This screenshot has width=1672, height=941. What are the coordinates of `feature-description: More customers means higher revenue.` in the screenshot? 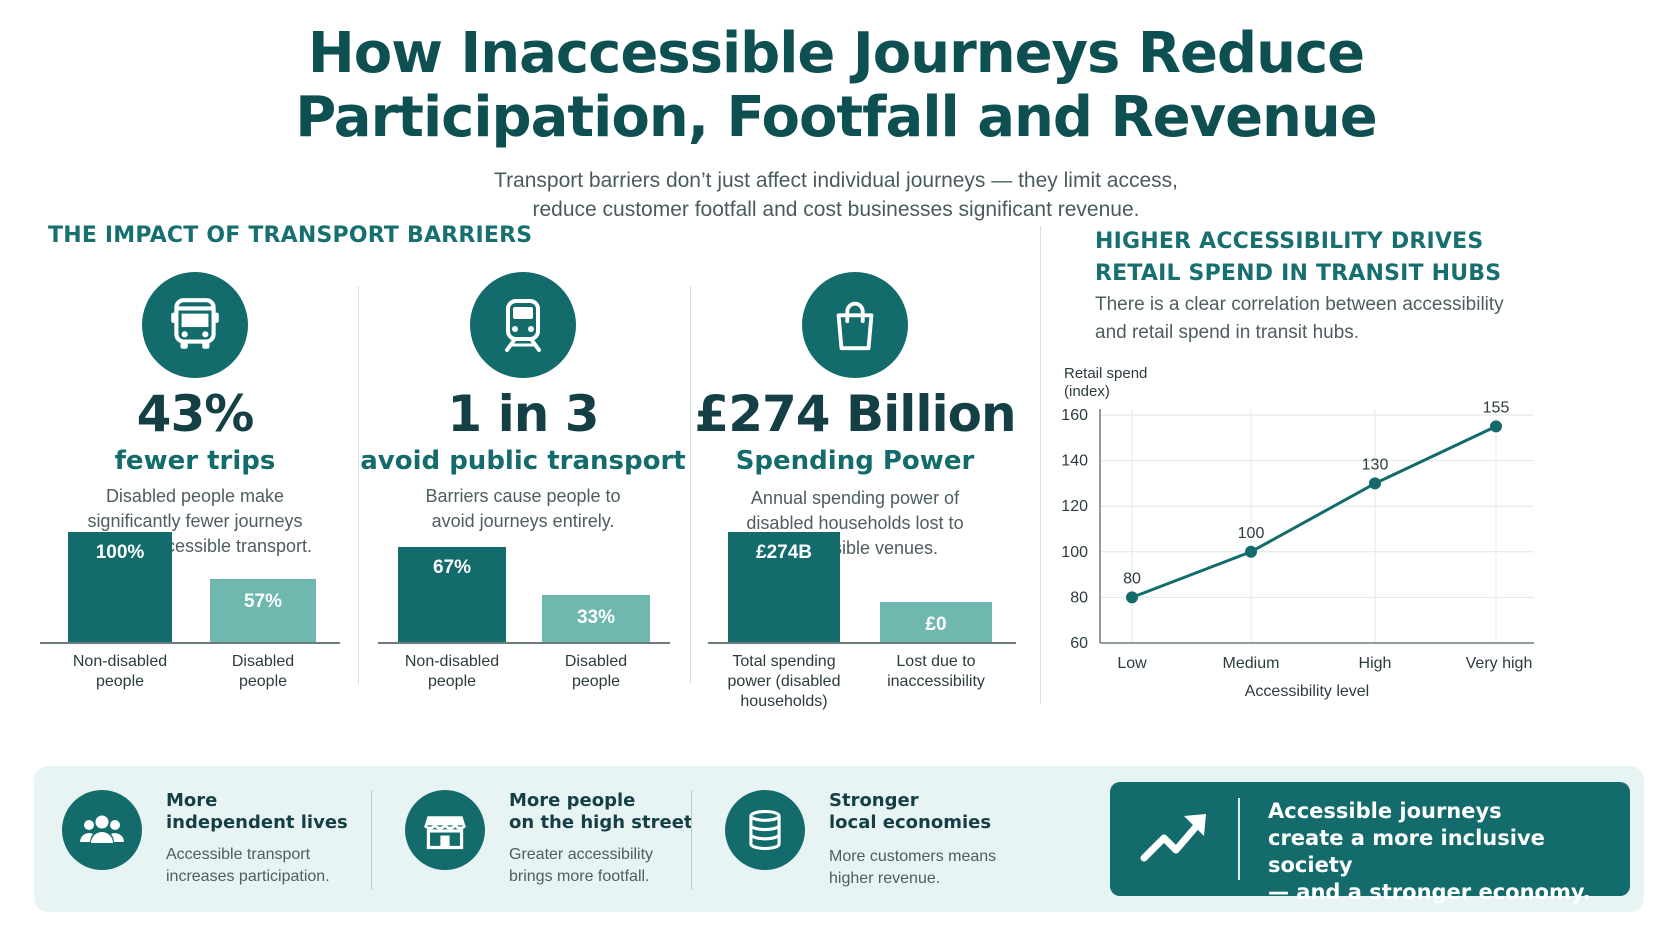 It's located at (929, 868).